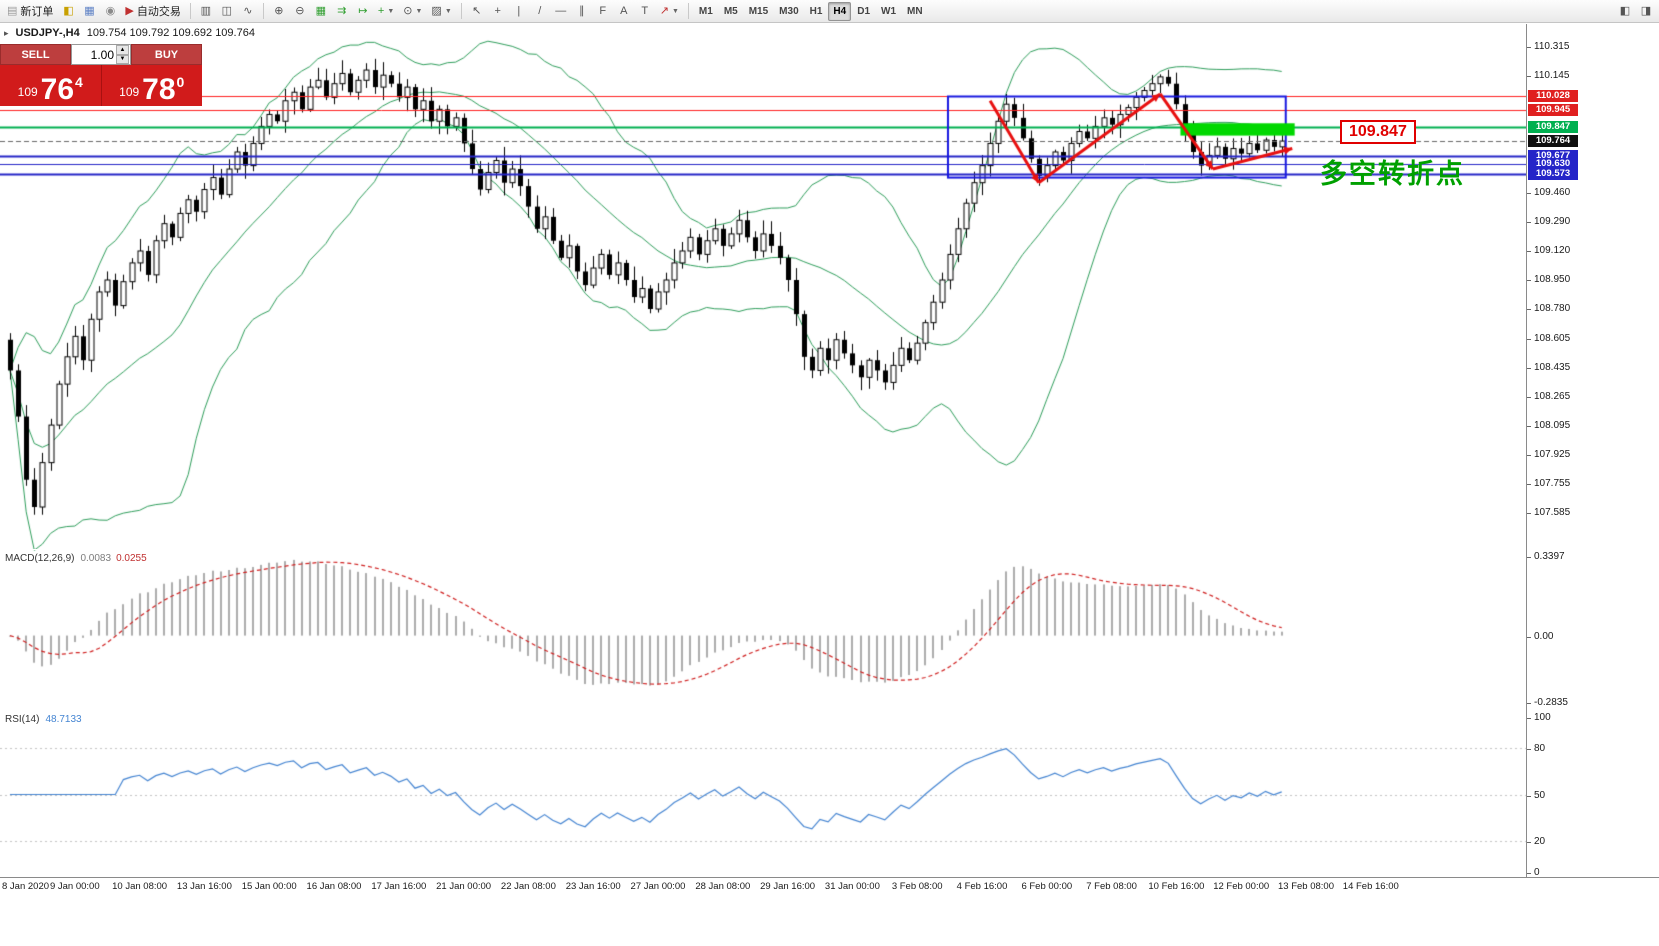  What do you see at coordinates (152, 11) in the screenshot?
I see `auto-trading-button: ▶ 自动交易` at bounding box center [152, 11].